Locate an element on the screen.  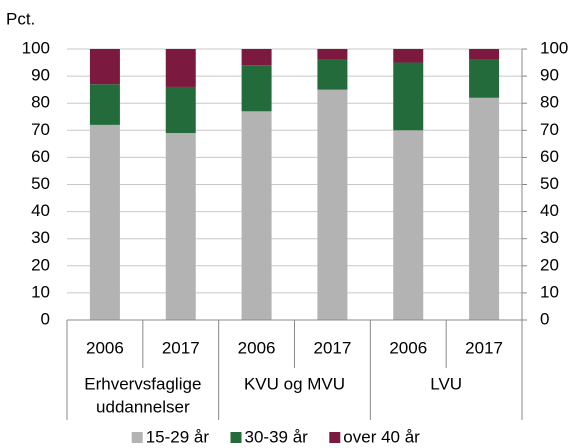
y2-tick-label: 60 is located at coordinates (549, 156).